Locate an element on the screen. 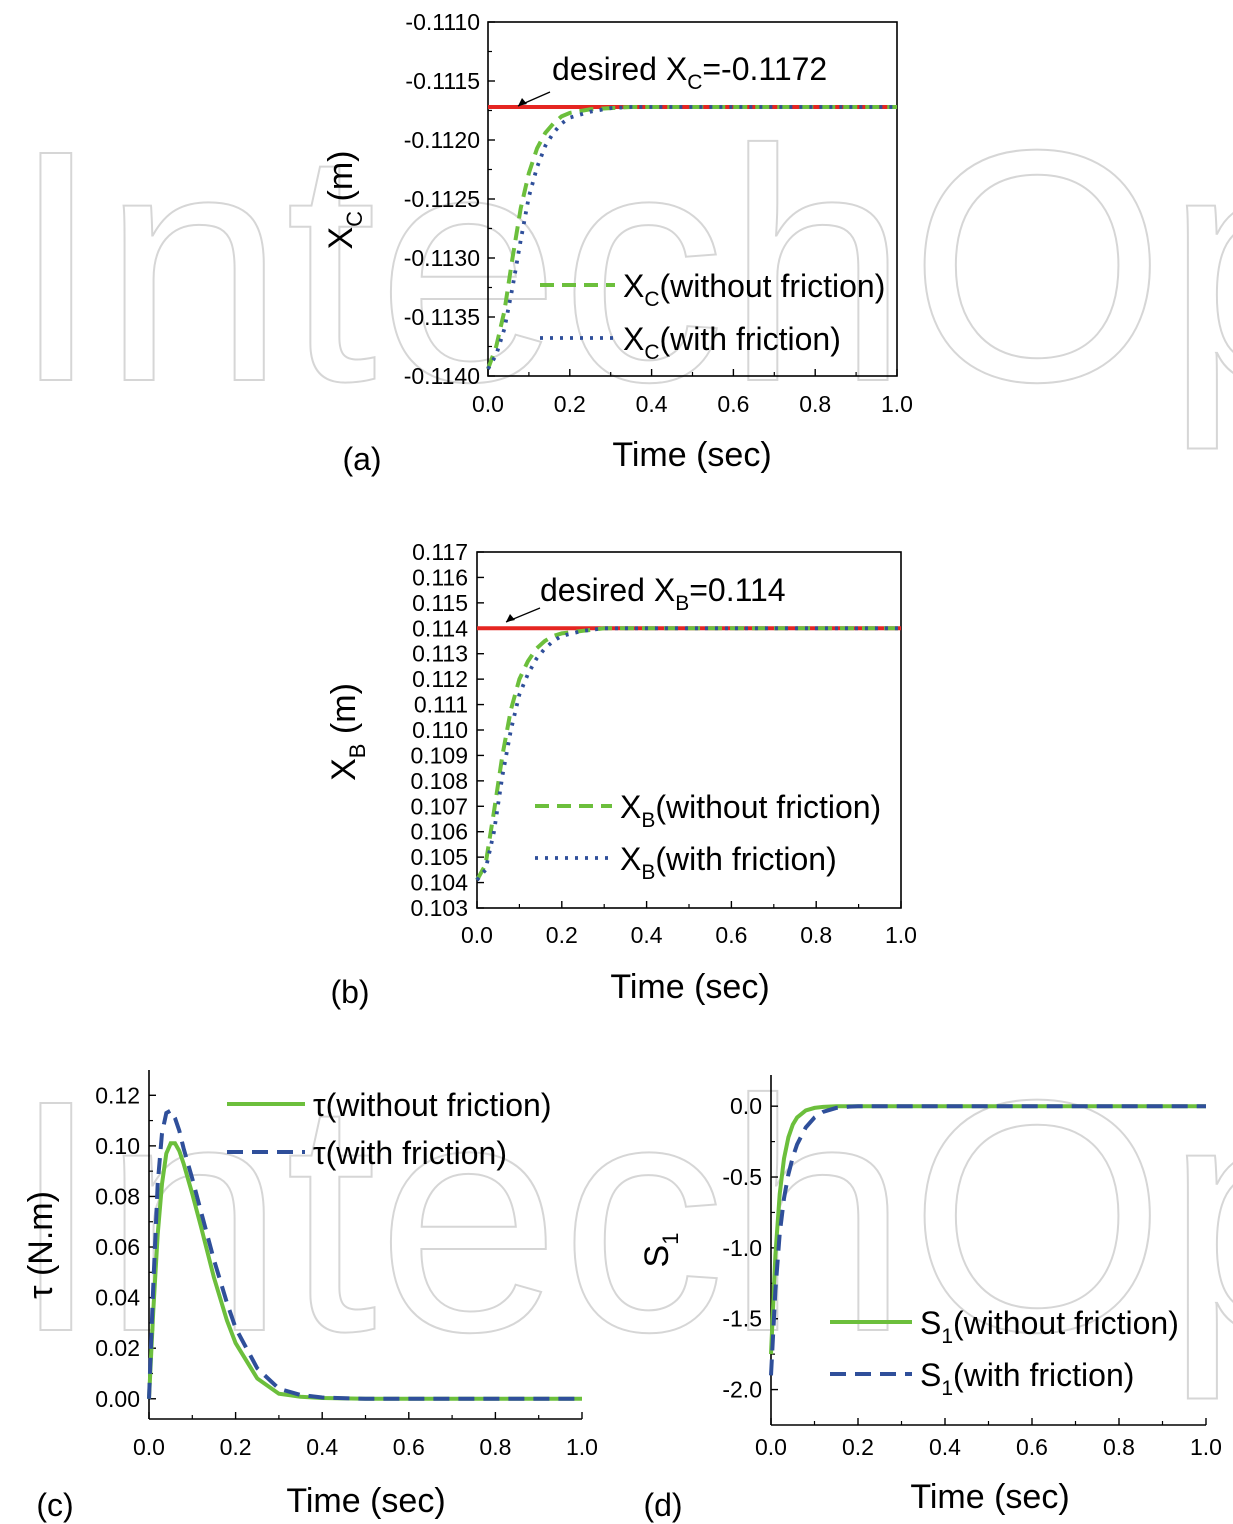  y-tick-label: 0.08 is located at coordinates (117, 1196).